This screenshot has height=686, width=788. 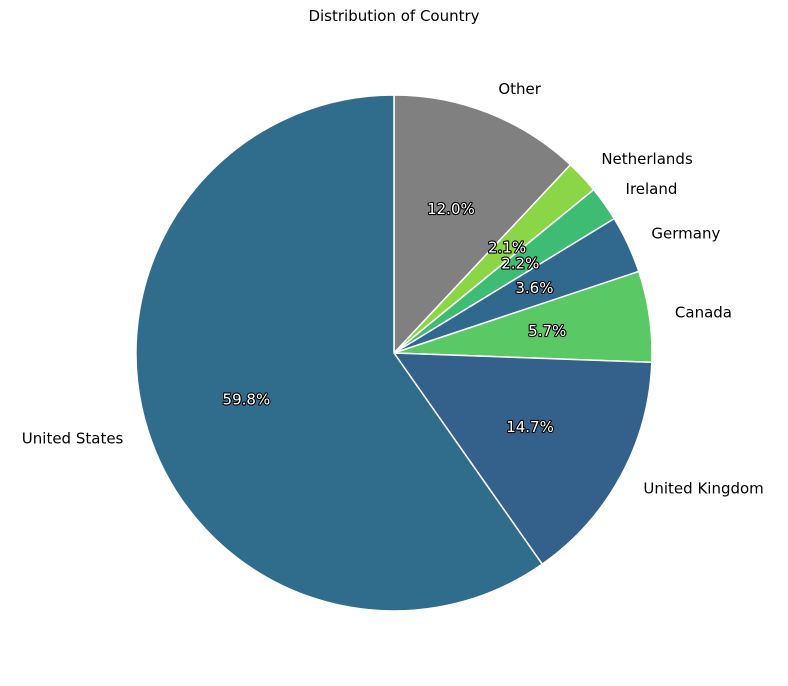 What do you see at coordinates (652, 189) in the screenshot?
I see `slice-label-ireland: Ireland` at bounding box center [652, 189].